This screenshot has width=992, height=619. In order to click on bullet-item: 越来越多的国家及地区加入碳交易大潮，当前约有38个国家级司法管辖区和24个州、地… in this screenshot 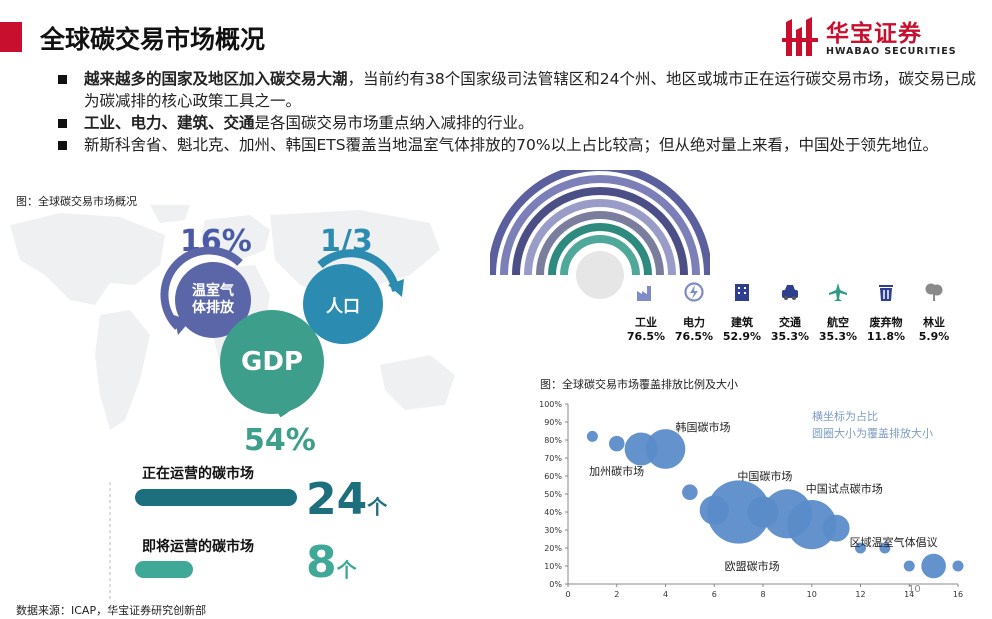, I will do `click(518, 90)`.